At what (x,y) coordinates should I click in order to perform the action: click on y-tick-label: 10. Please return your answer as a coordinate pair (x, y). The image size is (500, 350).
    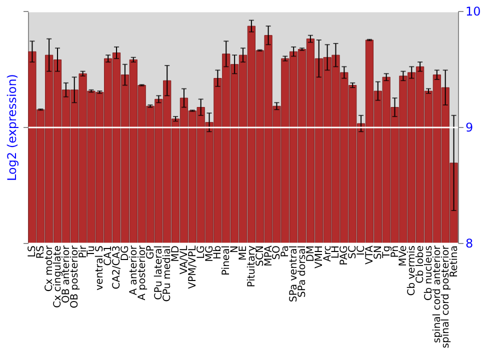
    Looking at the image, I should click on (473, 11).